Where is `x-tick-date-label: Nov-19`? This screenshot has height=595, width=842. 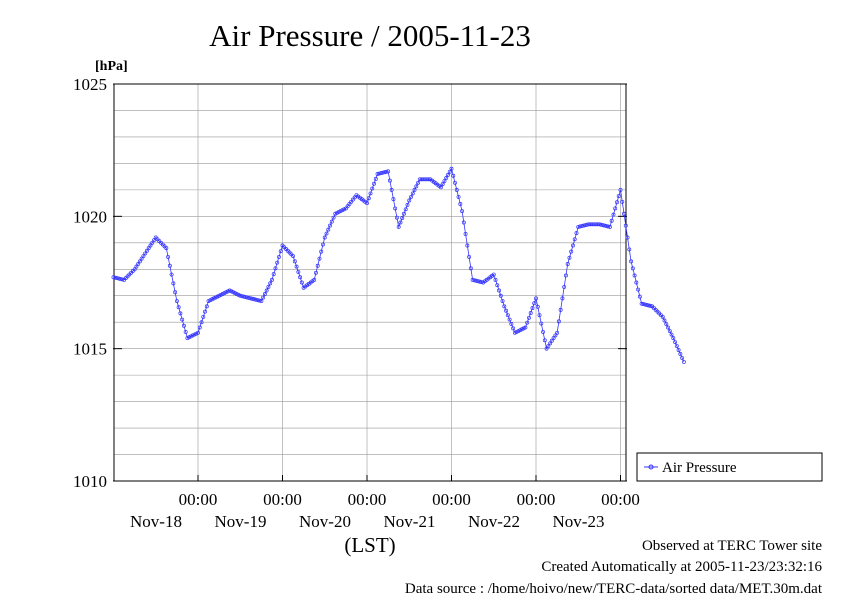
x-tick-date-label: Nov-19 is located at coordinates (241, 521).